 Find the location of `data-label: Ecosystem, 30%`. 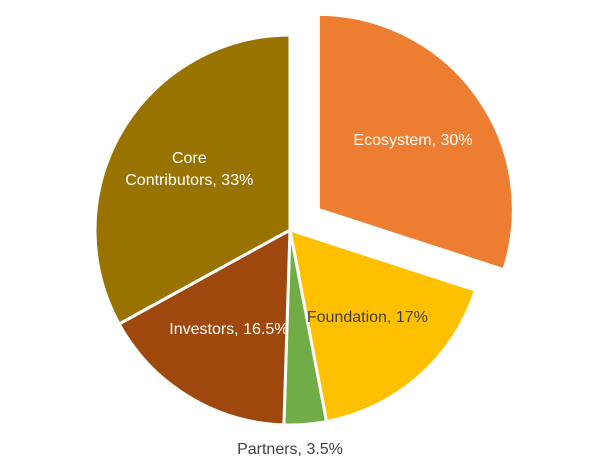

data-label: Ecosystem, 30% is located at coordinates (413, 140).